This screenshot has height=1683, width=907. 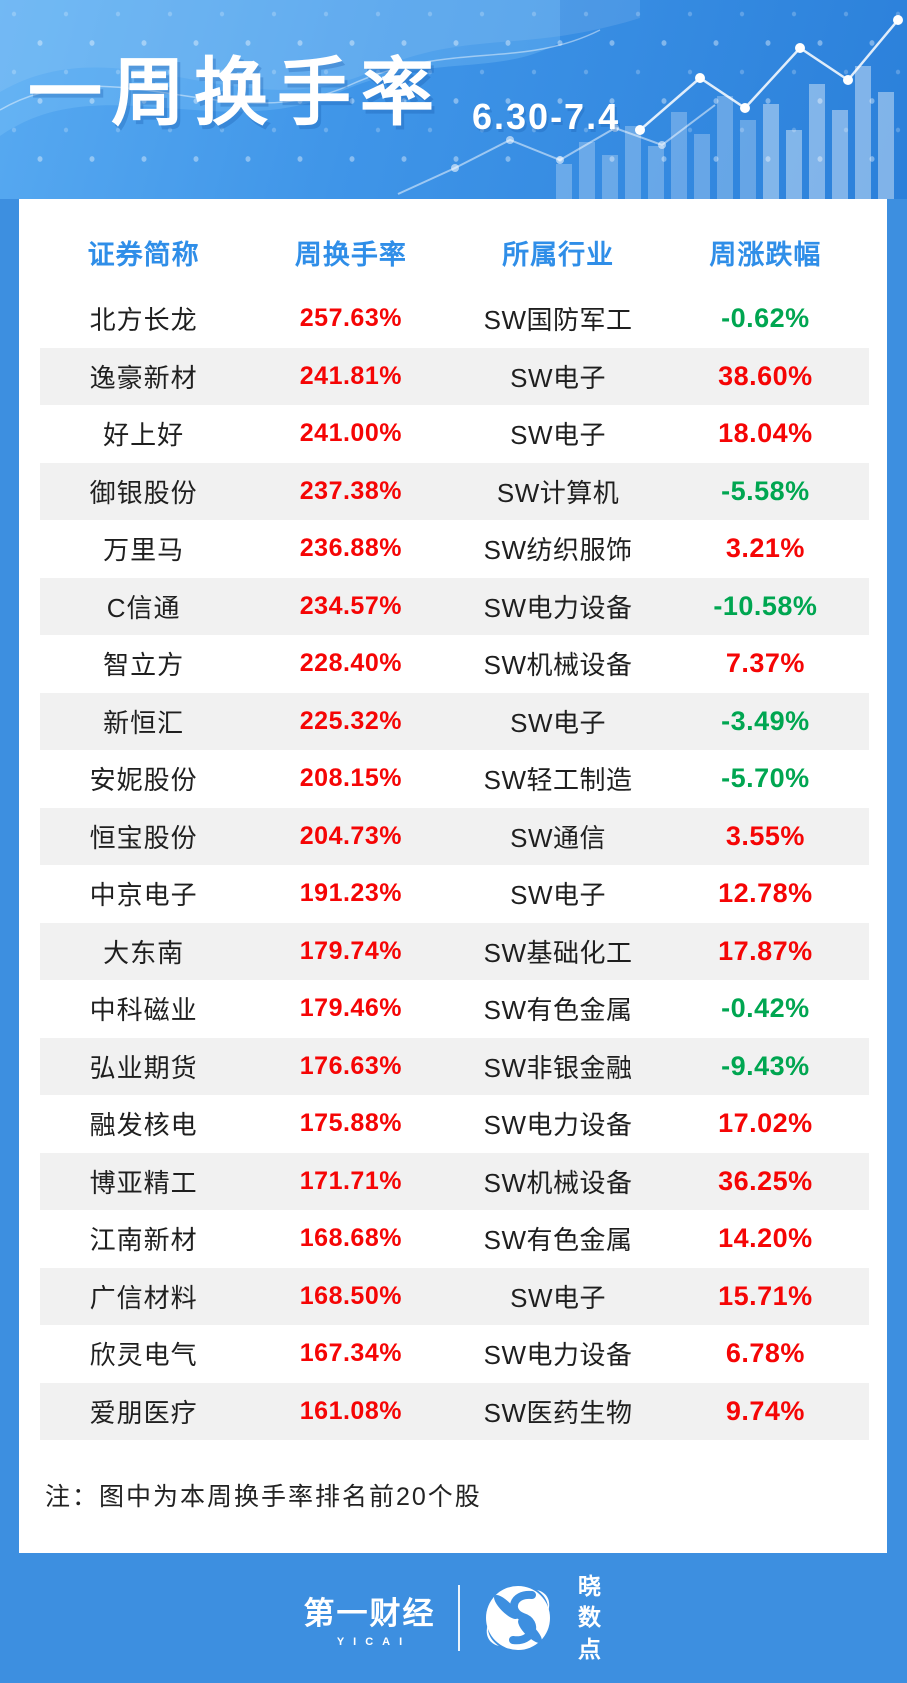 I want to click on table-header-row: 证券简称 周换手率 所属行业 周涨跌幅, so click(x=454, y=255).